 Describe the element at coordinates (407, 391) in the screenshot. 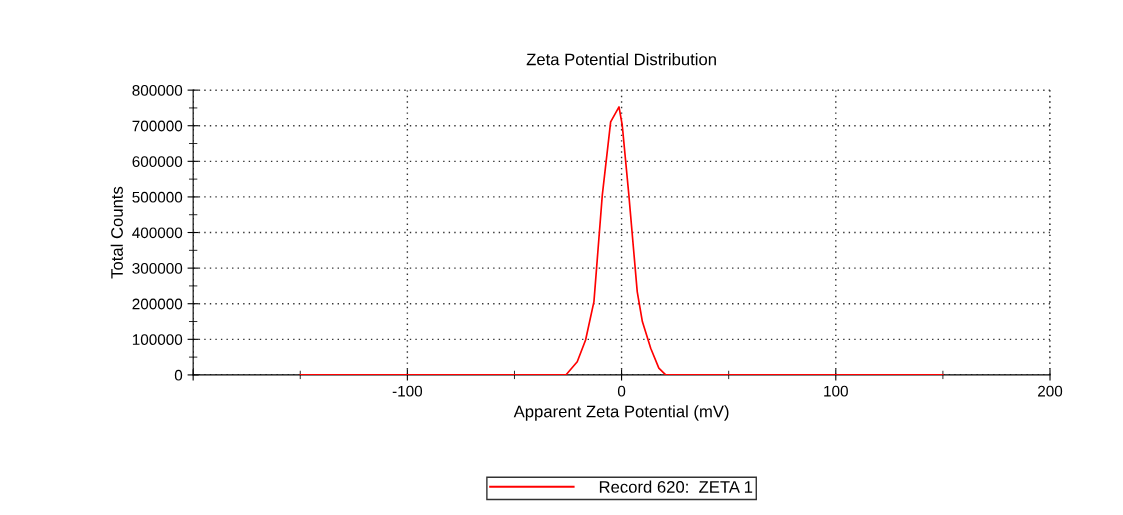

I see `x-tick-label: -100` at that location.